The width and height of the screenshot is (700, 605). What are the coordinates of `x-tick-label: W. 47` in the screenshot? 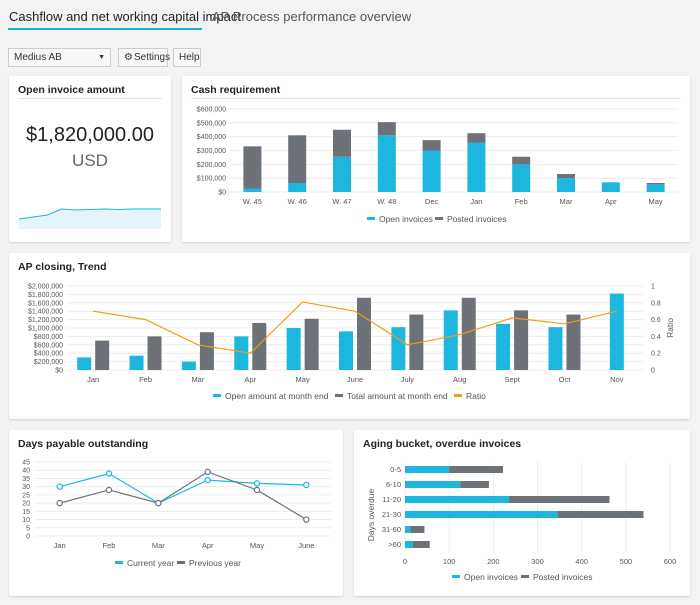 It's located at (341, 201).